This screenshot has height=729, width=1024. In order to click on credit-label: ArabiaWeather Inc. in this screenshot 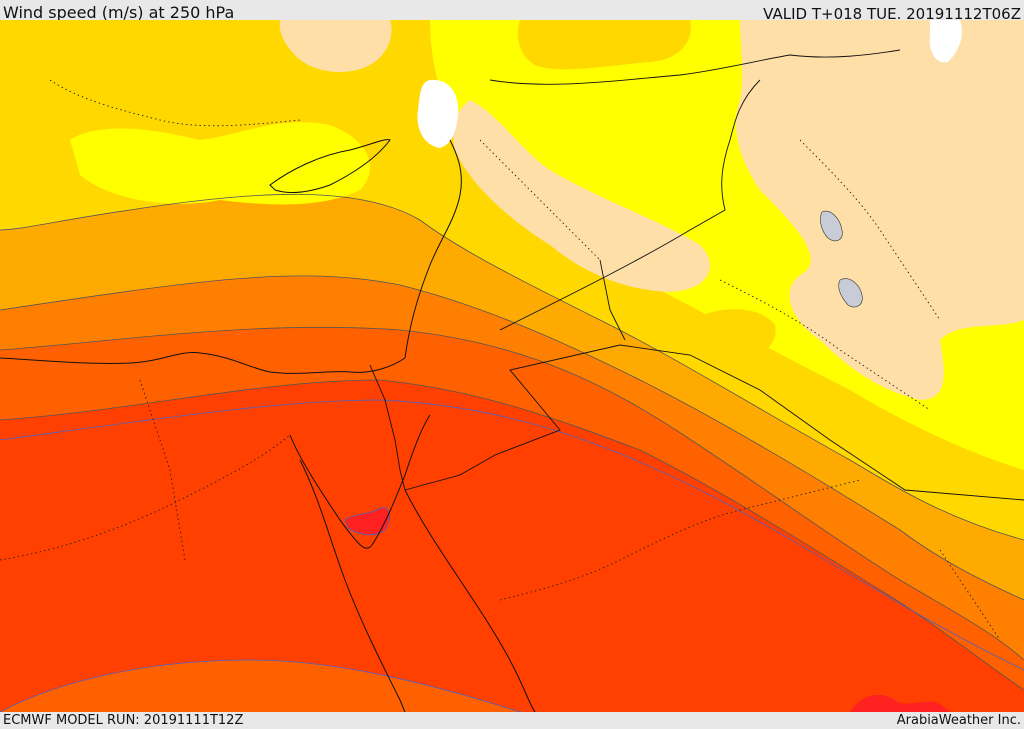, I will do `click(958, 720)`.